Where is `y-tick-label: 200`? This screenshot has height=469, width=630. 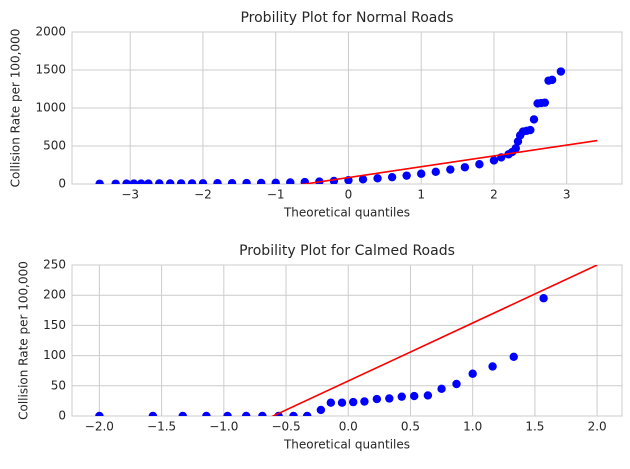
y-tick-label: 200 is located at coordinates (54, 295).